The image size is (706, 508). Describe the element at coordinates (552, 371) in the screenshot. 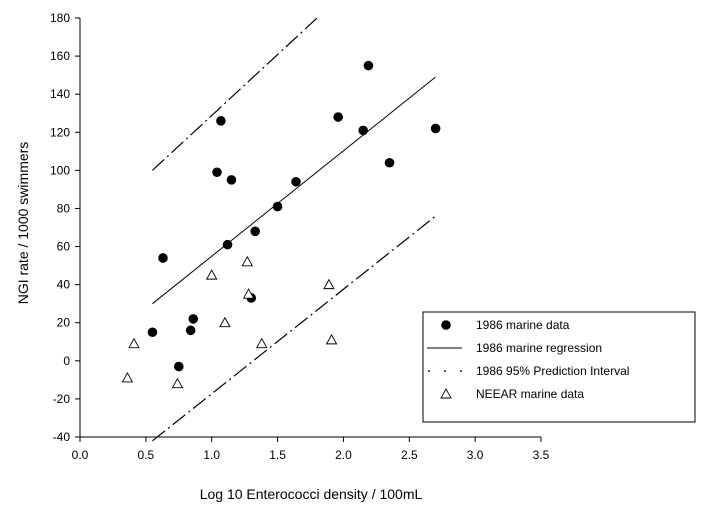

I see `legend-label: 1986 95% Prediction Interval` at that location.